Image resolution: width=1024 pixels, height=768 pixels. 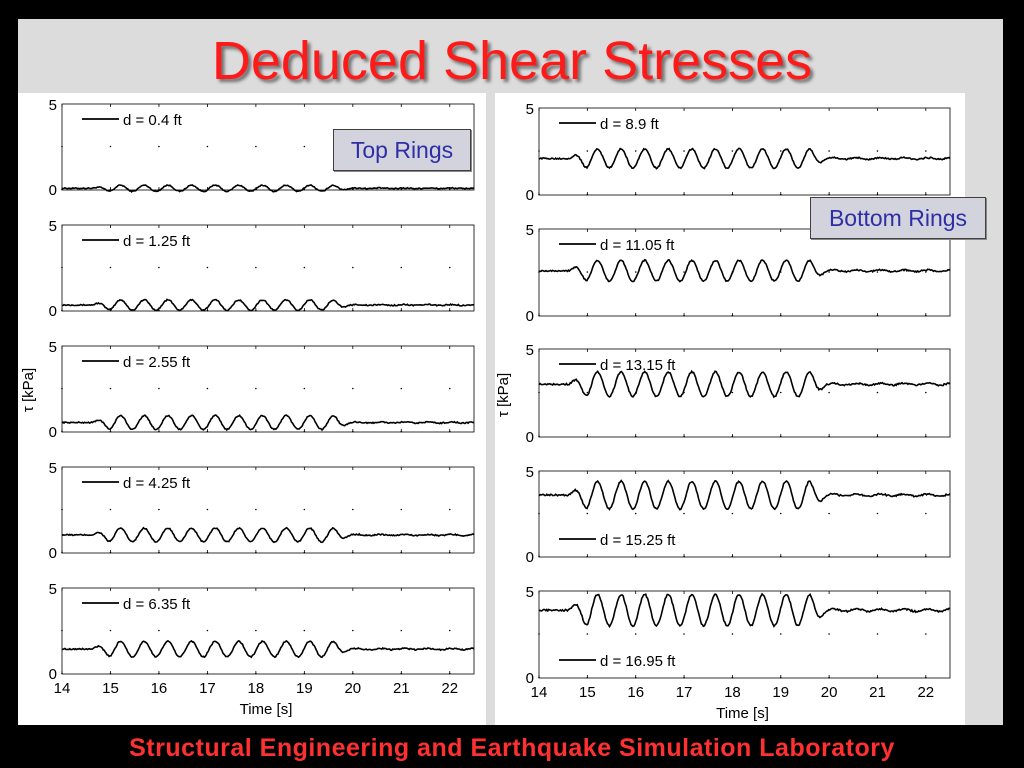 I want to click on x-tick-label: 18, so click(x=732, y=692).